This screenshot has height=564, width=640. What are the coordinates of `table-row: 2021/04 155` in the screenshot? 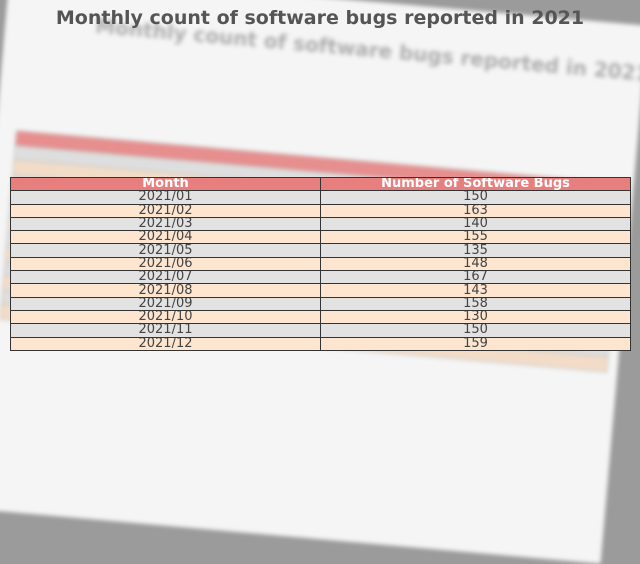 It's located at (320, 237).